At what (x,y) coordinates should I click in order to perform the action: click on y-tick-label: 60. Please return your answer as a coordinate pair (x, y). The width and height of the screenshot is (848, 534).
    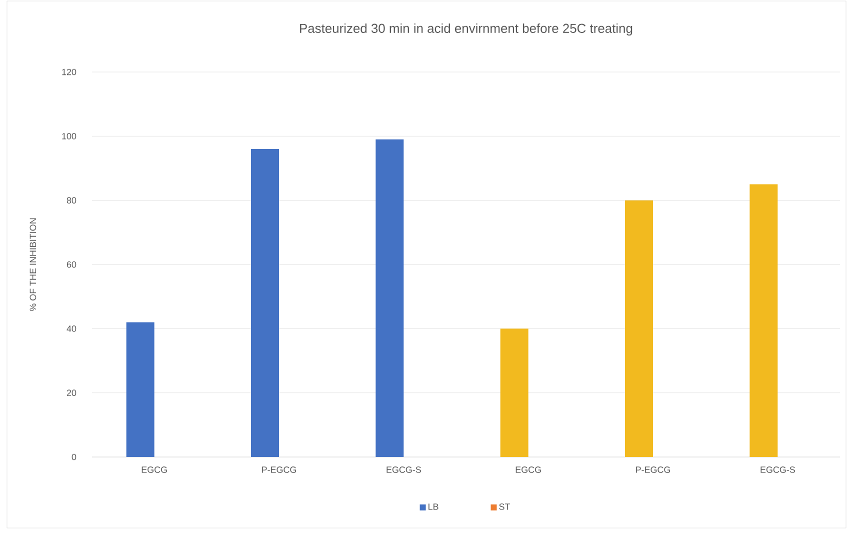
    Looking at the image, I should click on (71, 264).